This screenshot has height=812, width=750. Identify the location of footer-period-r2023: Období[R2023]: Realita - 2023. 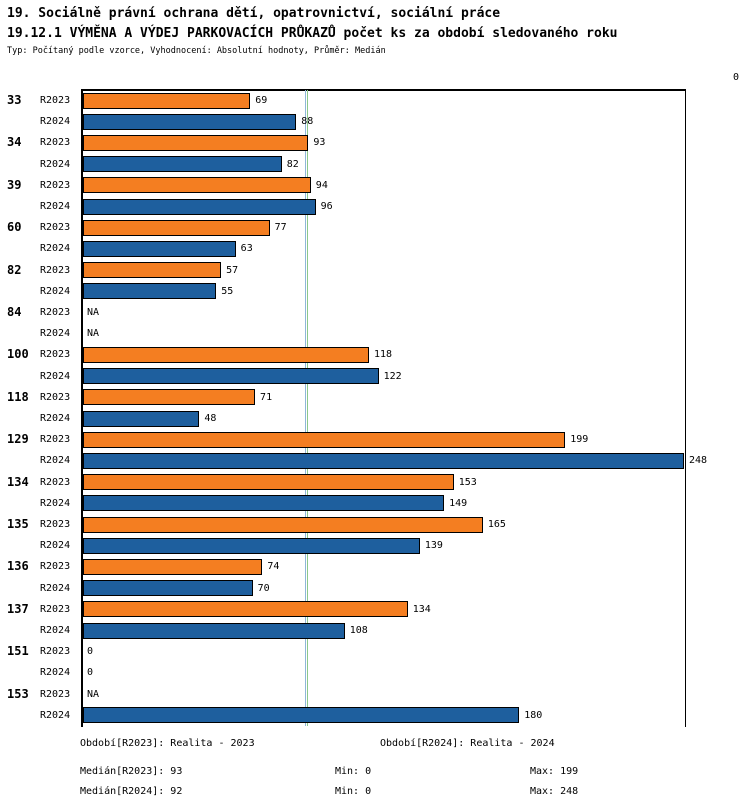
(167, 743).